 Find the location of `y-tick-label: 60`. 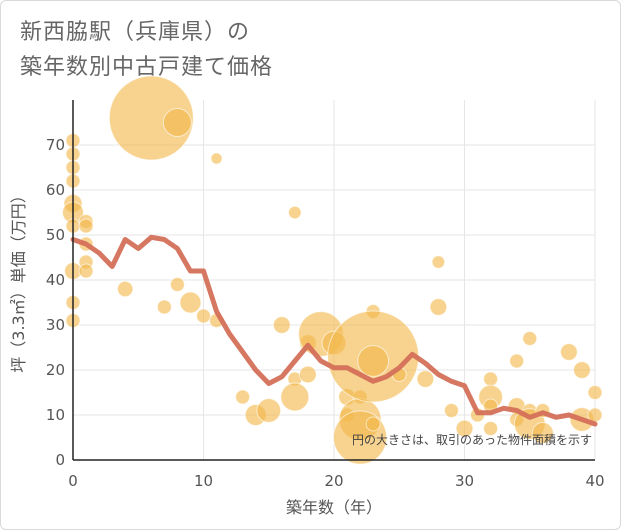

y-tick-label: 60 is located at coordinates (55, 190).